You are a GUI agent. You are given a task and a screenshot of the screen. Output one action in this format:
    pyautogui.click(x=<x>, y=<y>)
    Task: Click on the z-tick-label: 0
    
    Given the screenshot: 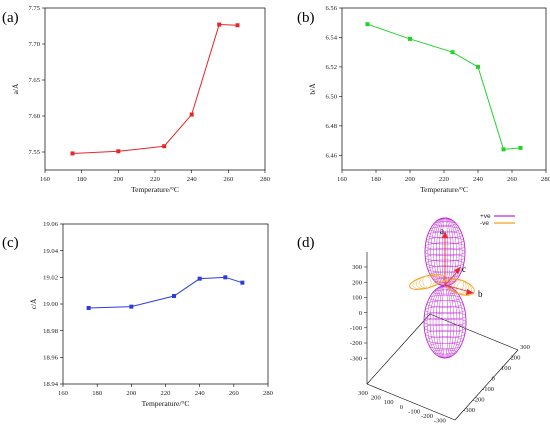 What is the action you would take?
    pyautogui.click(x=361, y=313)
    